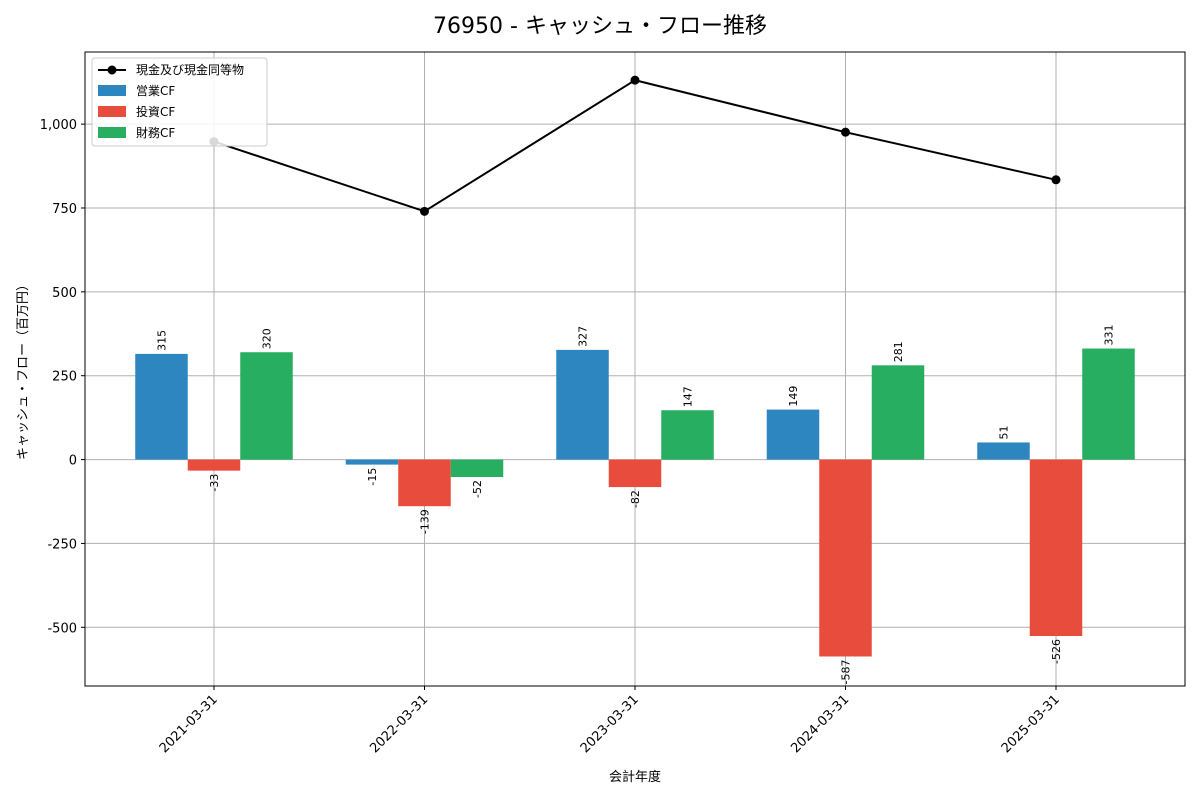  Describe the element at coordinates (155, 111) in the screenshot. I see `legend-label: 投資CF` at that location.